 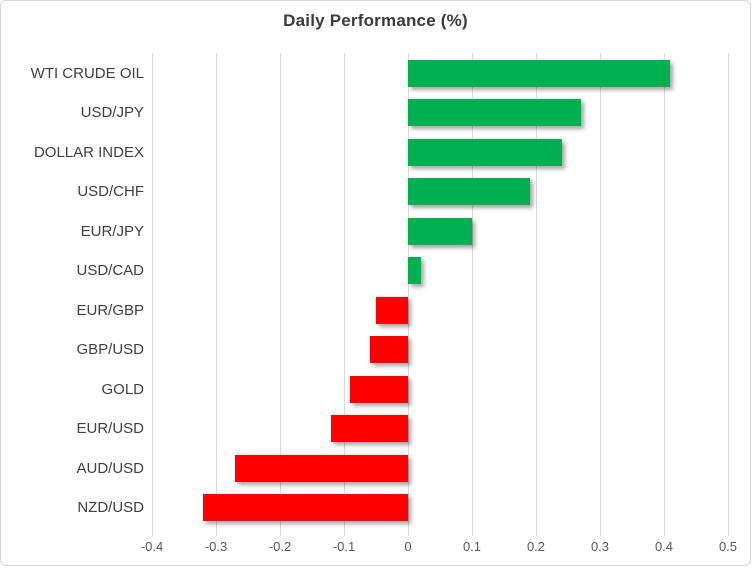 I want to click on x-axis-tick-label: 0.3, so click(x=600, y=546).